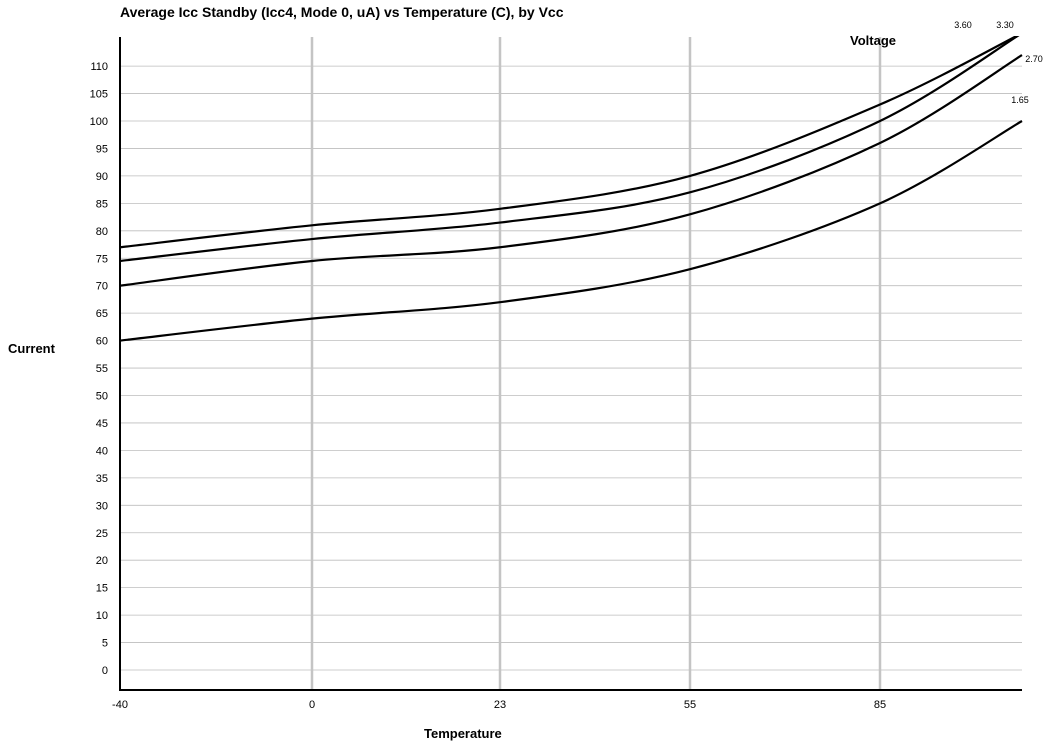 The width and height of the screenshot is (1060, 748). I want to click on y-tick-label: 80, so click(102, 232).